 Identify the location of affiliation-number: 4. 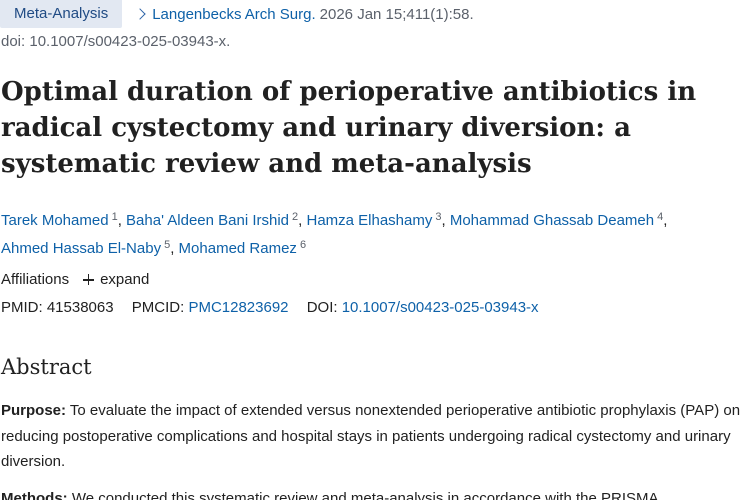
(660, 217).